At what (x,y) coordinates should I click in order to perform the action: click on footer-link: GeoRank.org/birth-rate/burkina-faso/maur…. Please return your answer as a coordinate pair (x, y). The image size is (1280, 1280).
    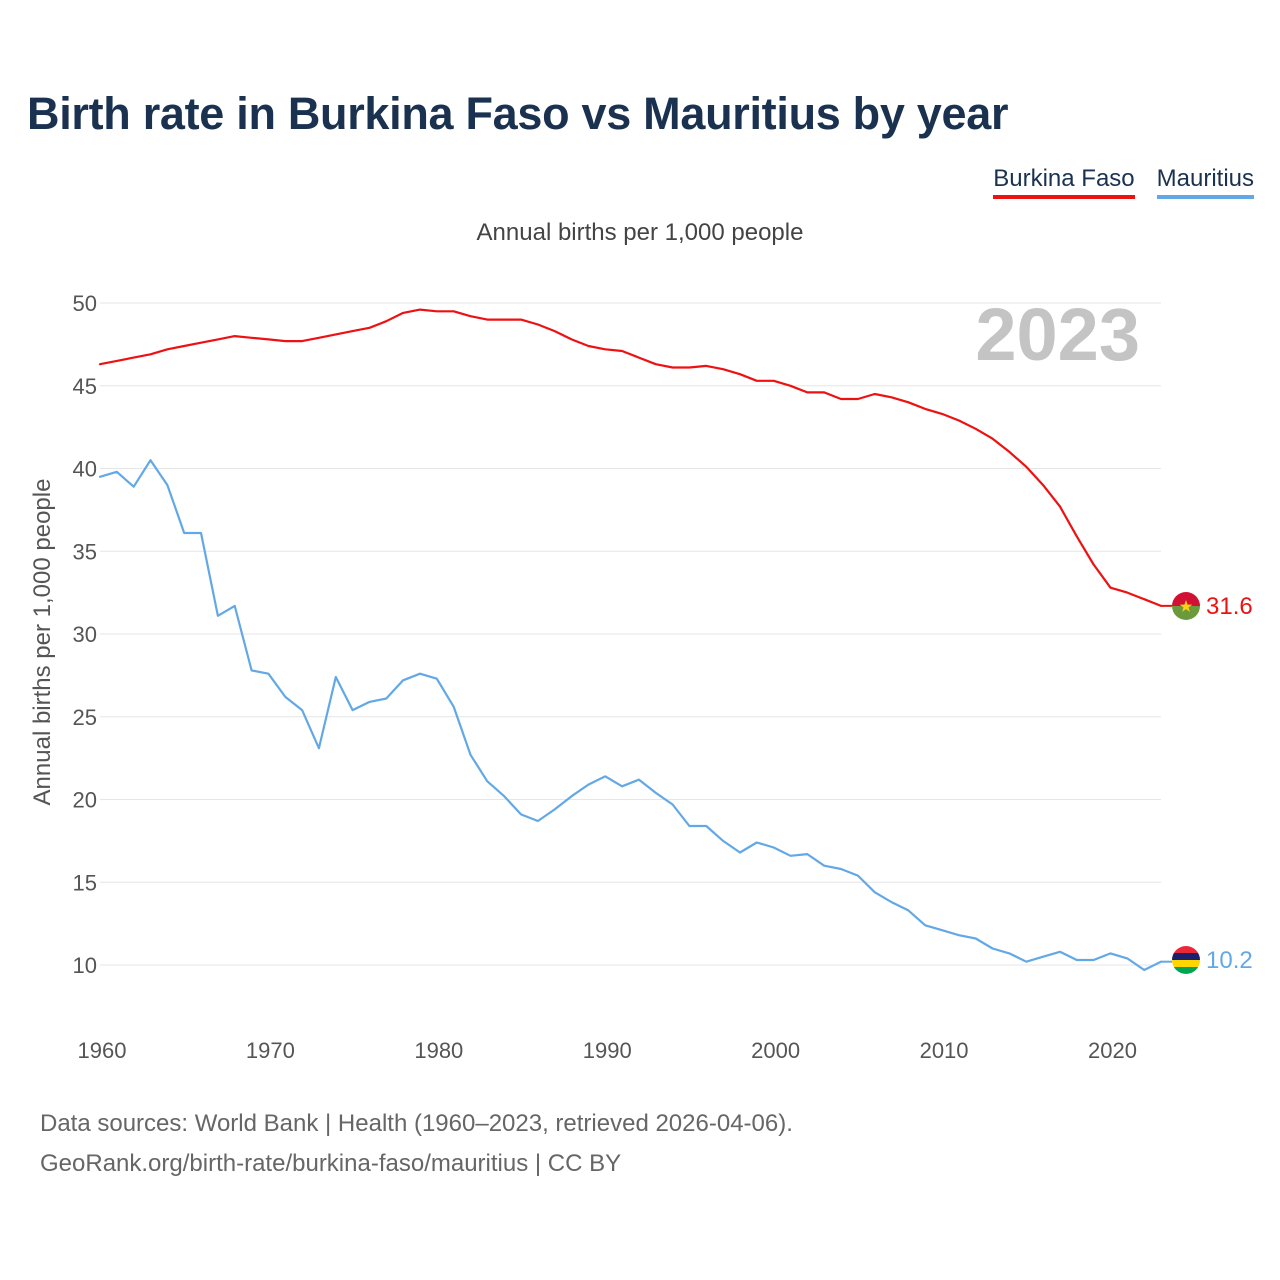
    Looking at the image, I should click on (331, 1163).